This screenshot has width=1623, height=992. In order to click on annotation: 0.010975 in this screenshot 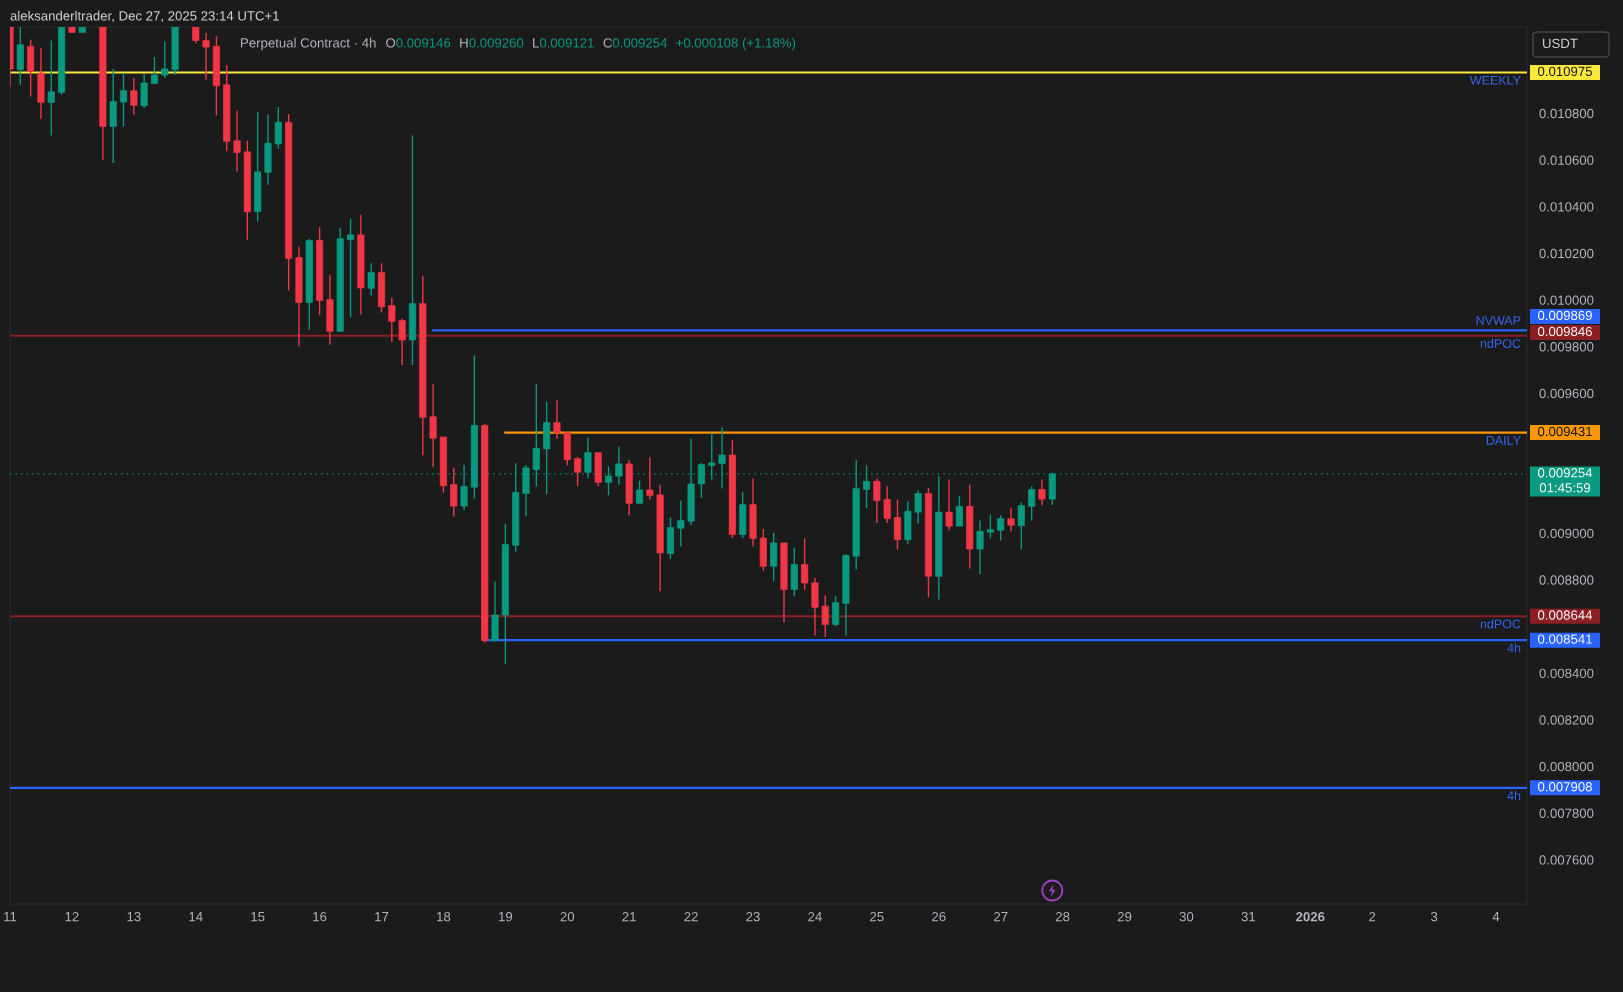, I will do `click(1565, 71)`.